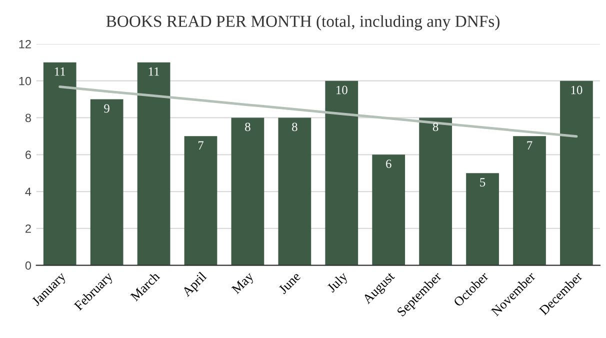  I want to click on y-tick-label: 4, so click(28, 192).